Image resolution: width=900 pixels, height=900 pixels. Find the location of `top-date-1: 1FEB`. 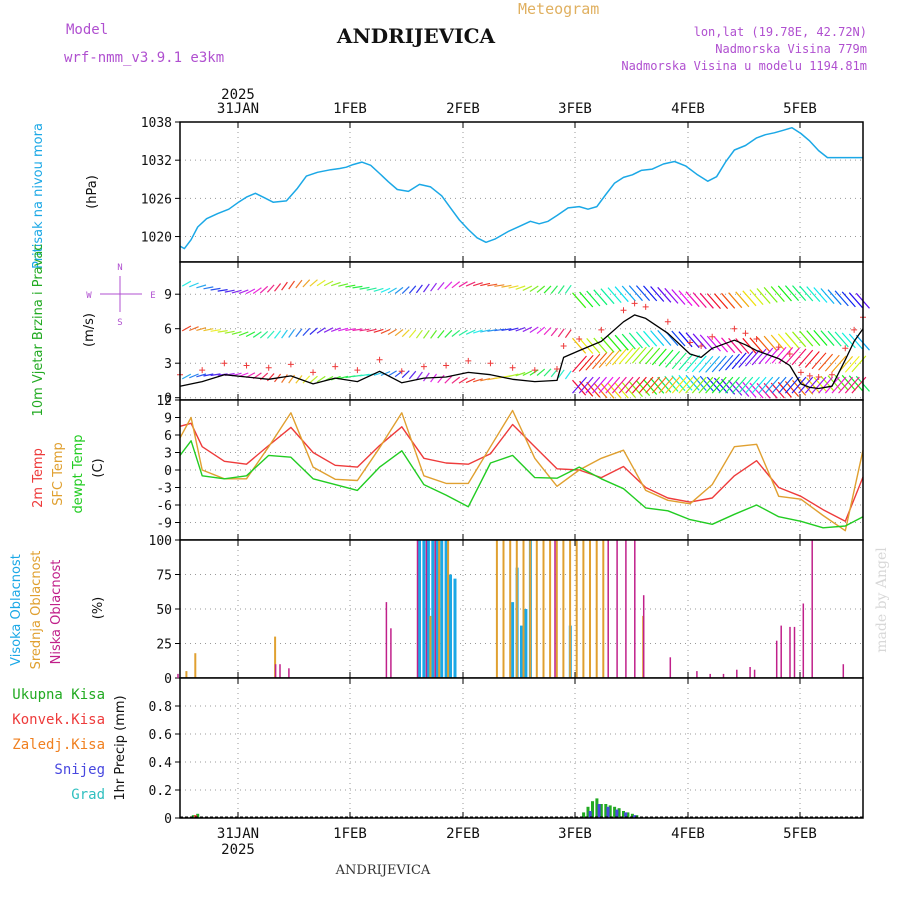

top-date-1: 1FEB is located at coordinates (350, 109).